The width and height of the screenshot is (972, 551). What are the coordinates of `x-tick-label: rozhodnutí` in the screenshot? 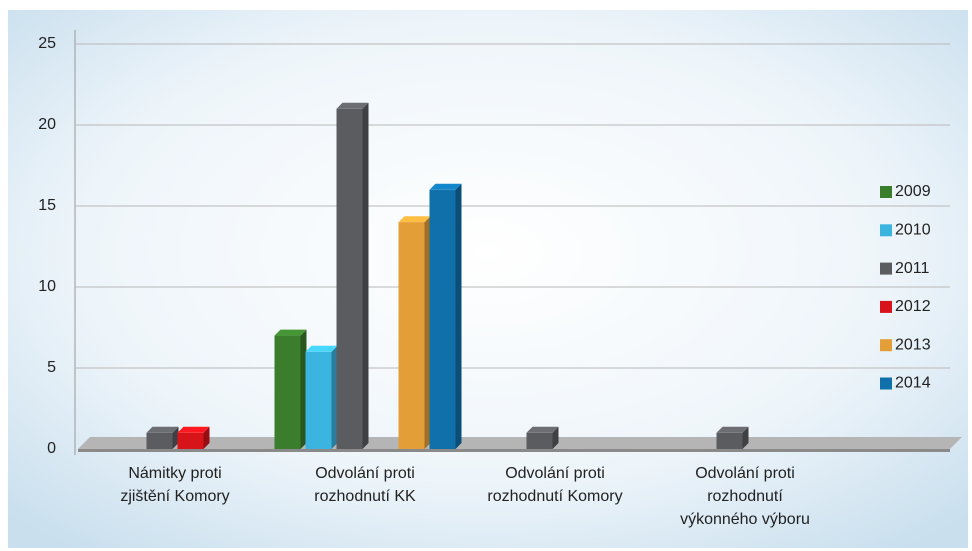 It's located at (745, 496).